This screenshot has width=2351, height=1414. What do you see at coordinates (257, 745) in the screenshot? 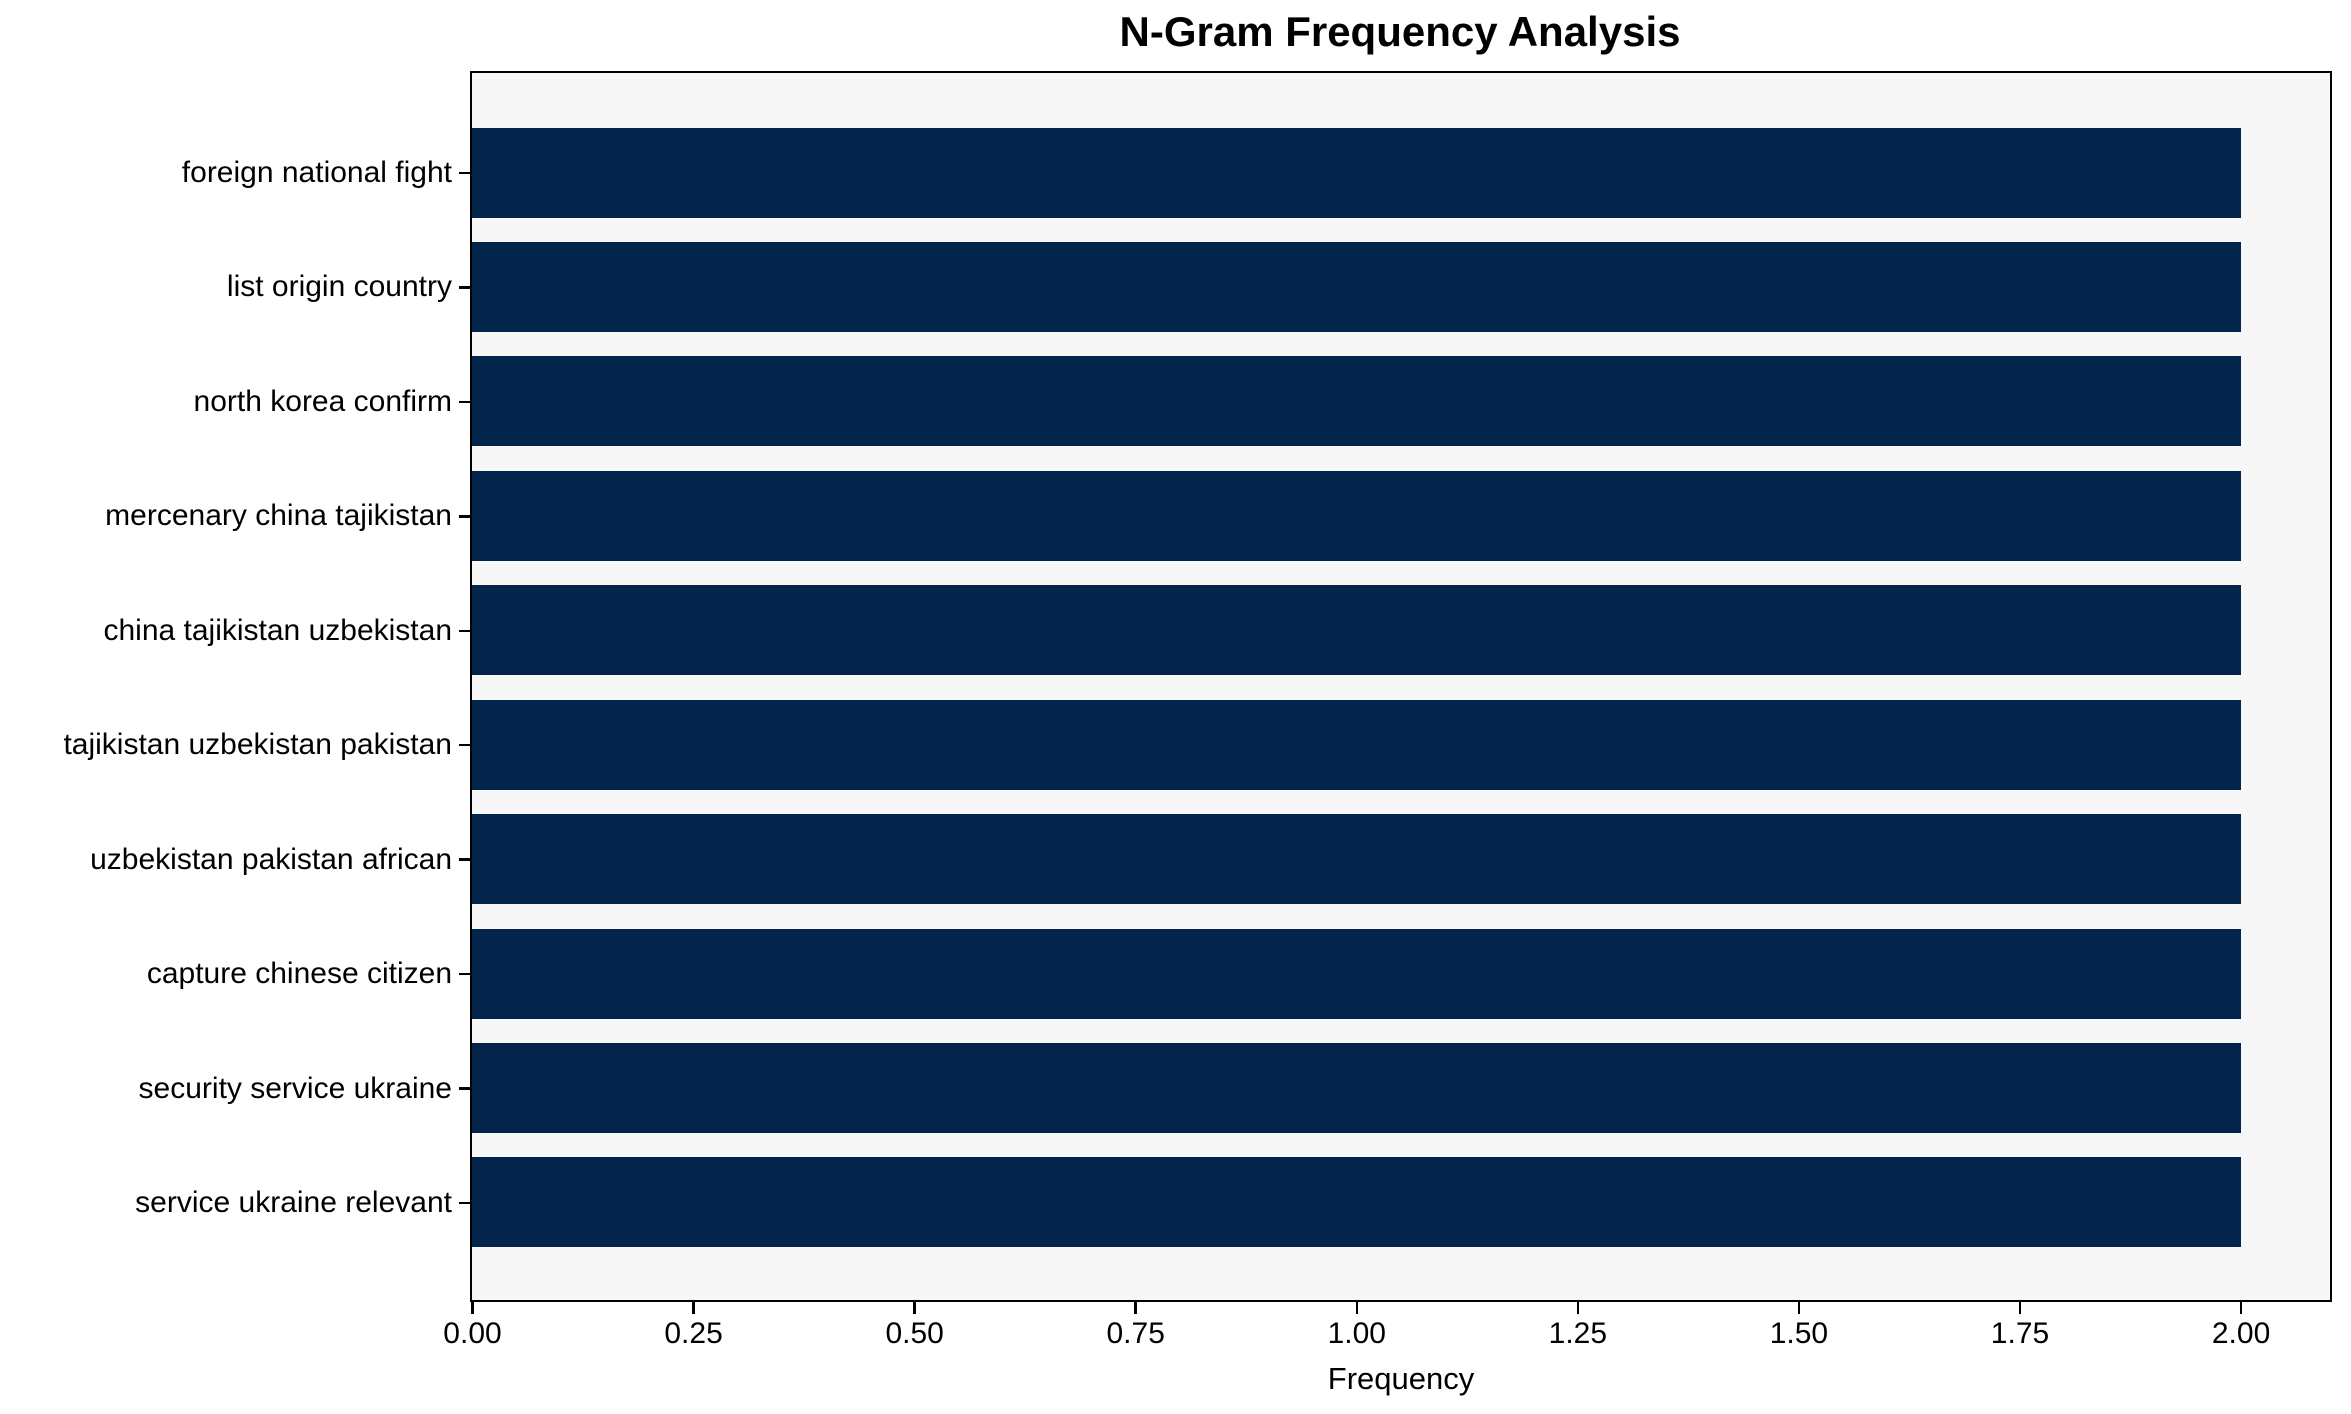
I see `y-tick-label: tajikistan uzbekistan pakistan` at bounding box center [257, 745].